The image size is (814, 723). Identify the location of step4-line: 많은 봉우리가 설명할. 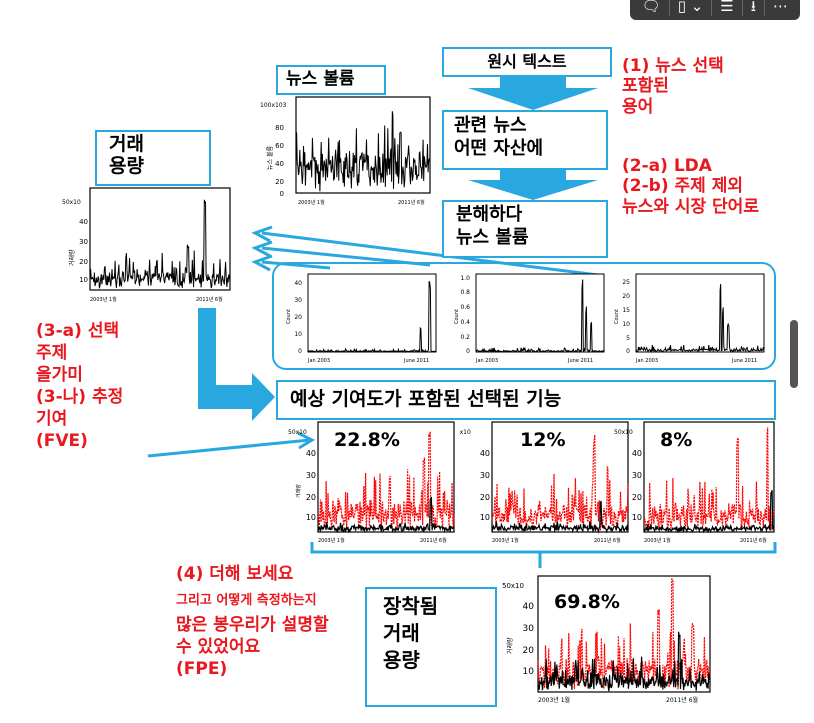
(252, 625).